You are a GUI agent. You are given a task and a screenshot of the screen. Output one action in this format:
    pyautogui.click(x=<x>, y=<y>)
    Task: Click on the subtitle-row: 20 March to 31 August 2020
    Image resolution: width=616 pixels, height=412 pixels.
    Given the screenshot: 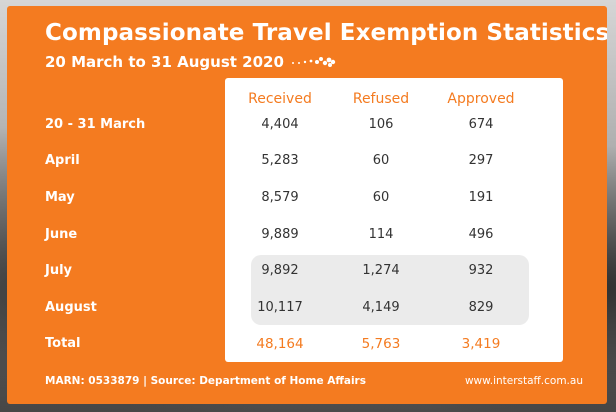 What is the action you would take?
    pyautogui.click(x=190, y=62)
    